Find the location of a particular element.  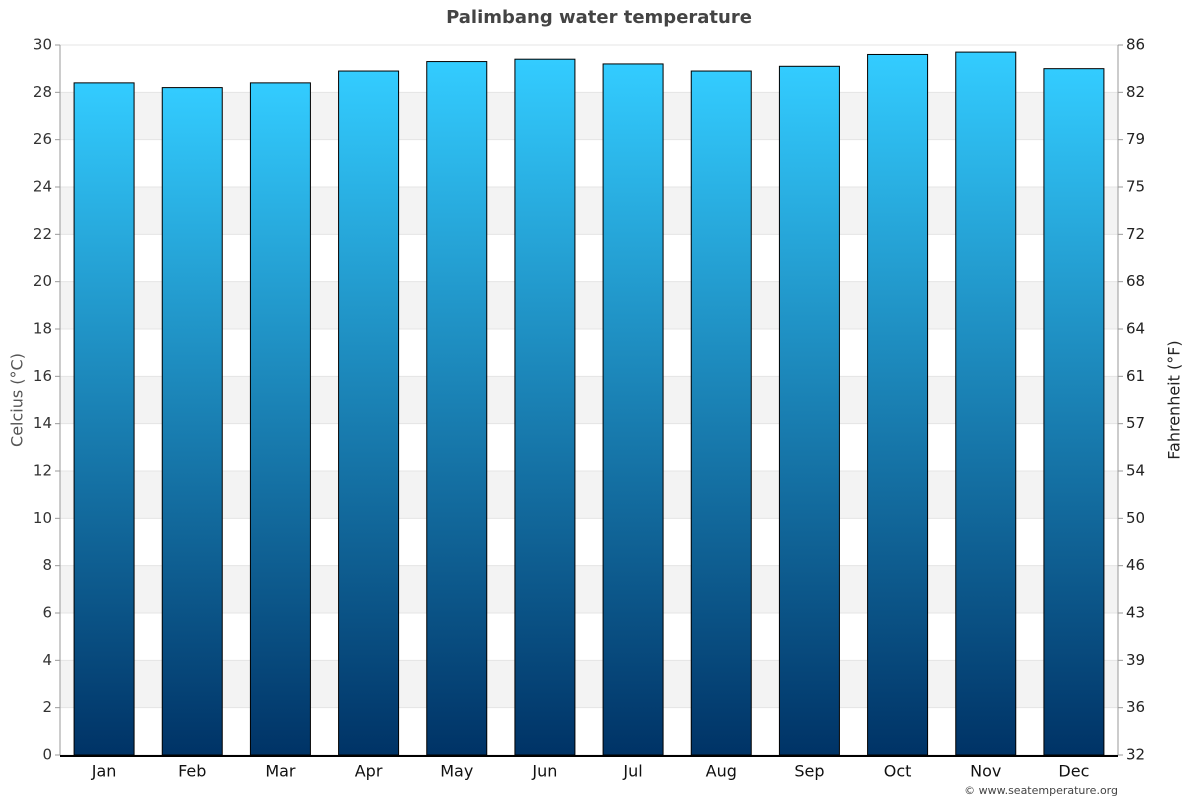

x-tick-label: Jan is located at coordinates (104, 771).